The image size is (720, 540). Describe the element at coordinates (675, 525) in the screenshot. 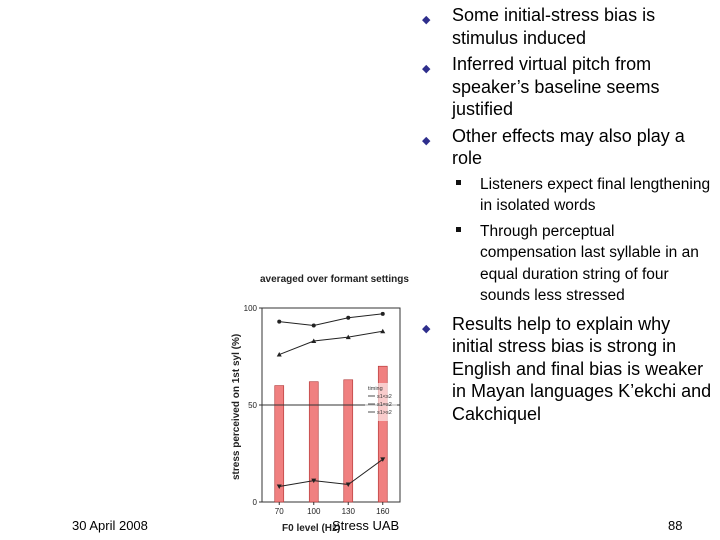

I see `page-number: 88` at that location.